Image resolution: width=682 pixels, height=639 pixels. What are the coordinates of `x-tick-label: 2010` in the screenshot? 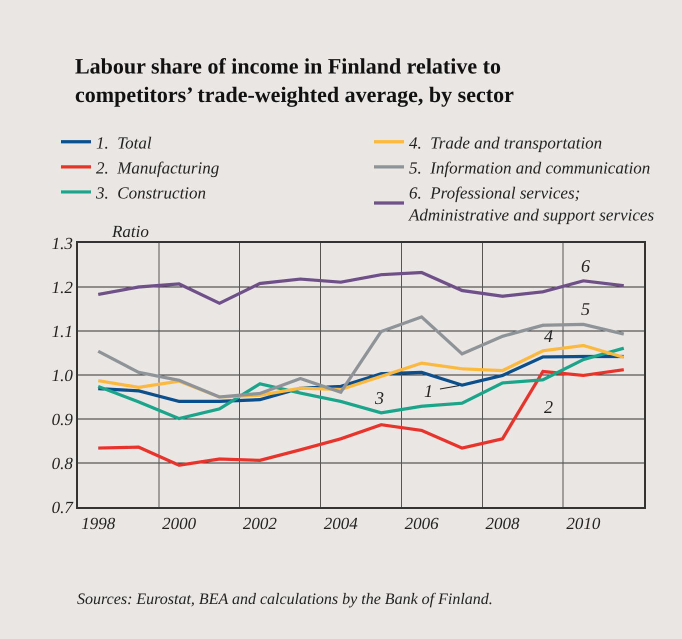 It's located at (583, 524).